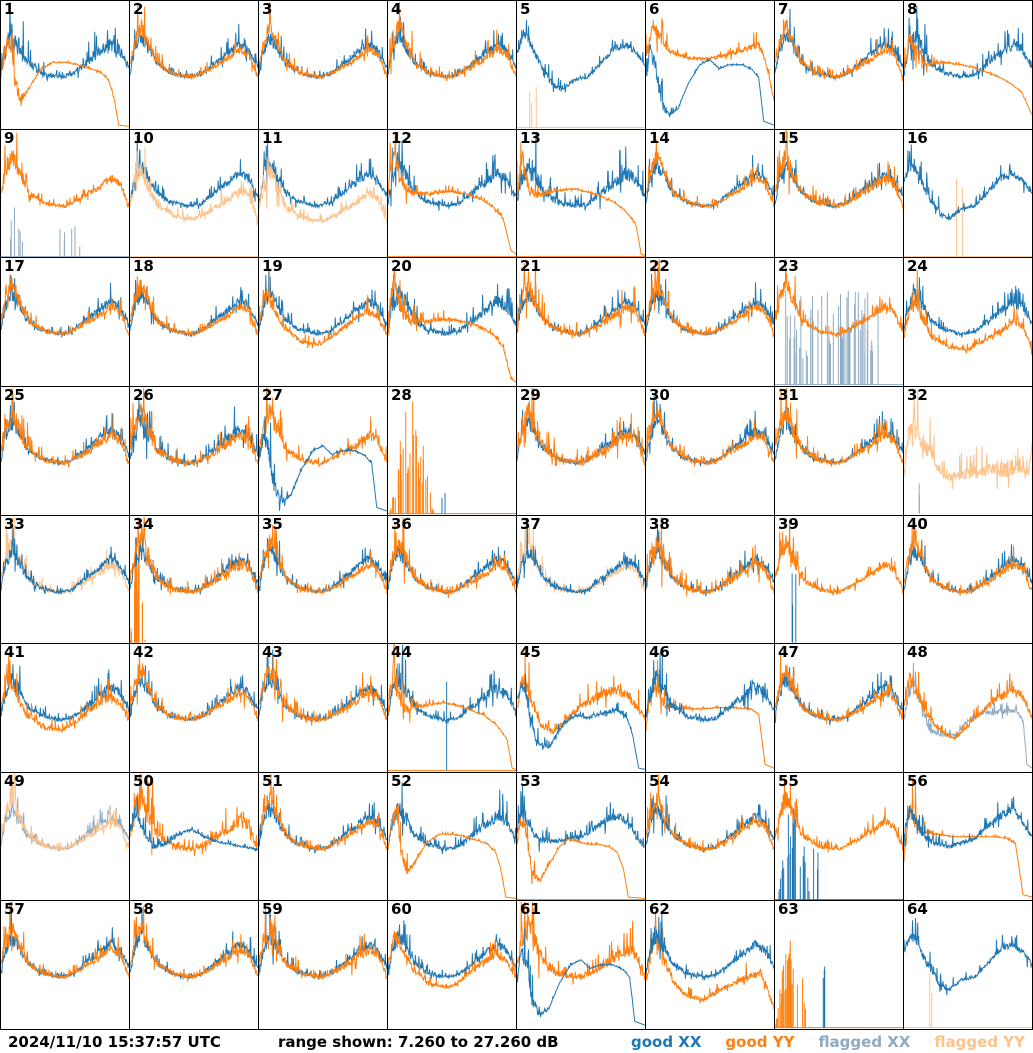 This screenshot has width=1033, height=1053. I want to click on spectrum-cell-2: 2, so click(194, 65).